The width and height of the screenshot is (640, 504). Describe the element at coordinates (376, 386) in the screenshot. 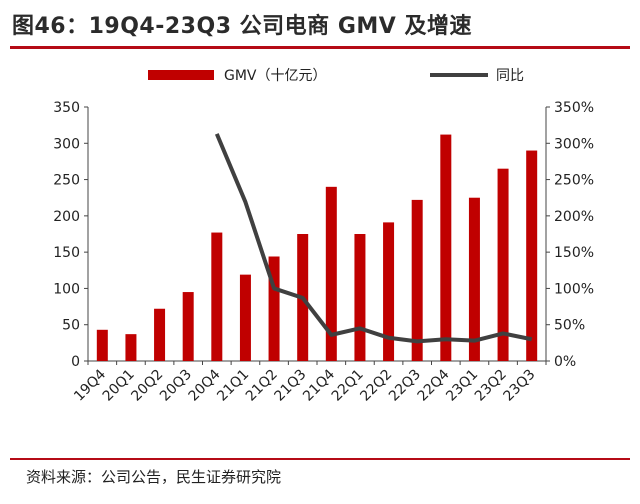

I see `x-tick-label: 22Q2` at that location.